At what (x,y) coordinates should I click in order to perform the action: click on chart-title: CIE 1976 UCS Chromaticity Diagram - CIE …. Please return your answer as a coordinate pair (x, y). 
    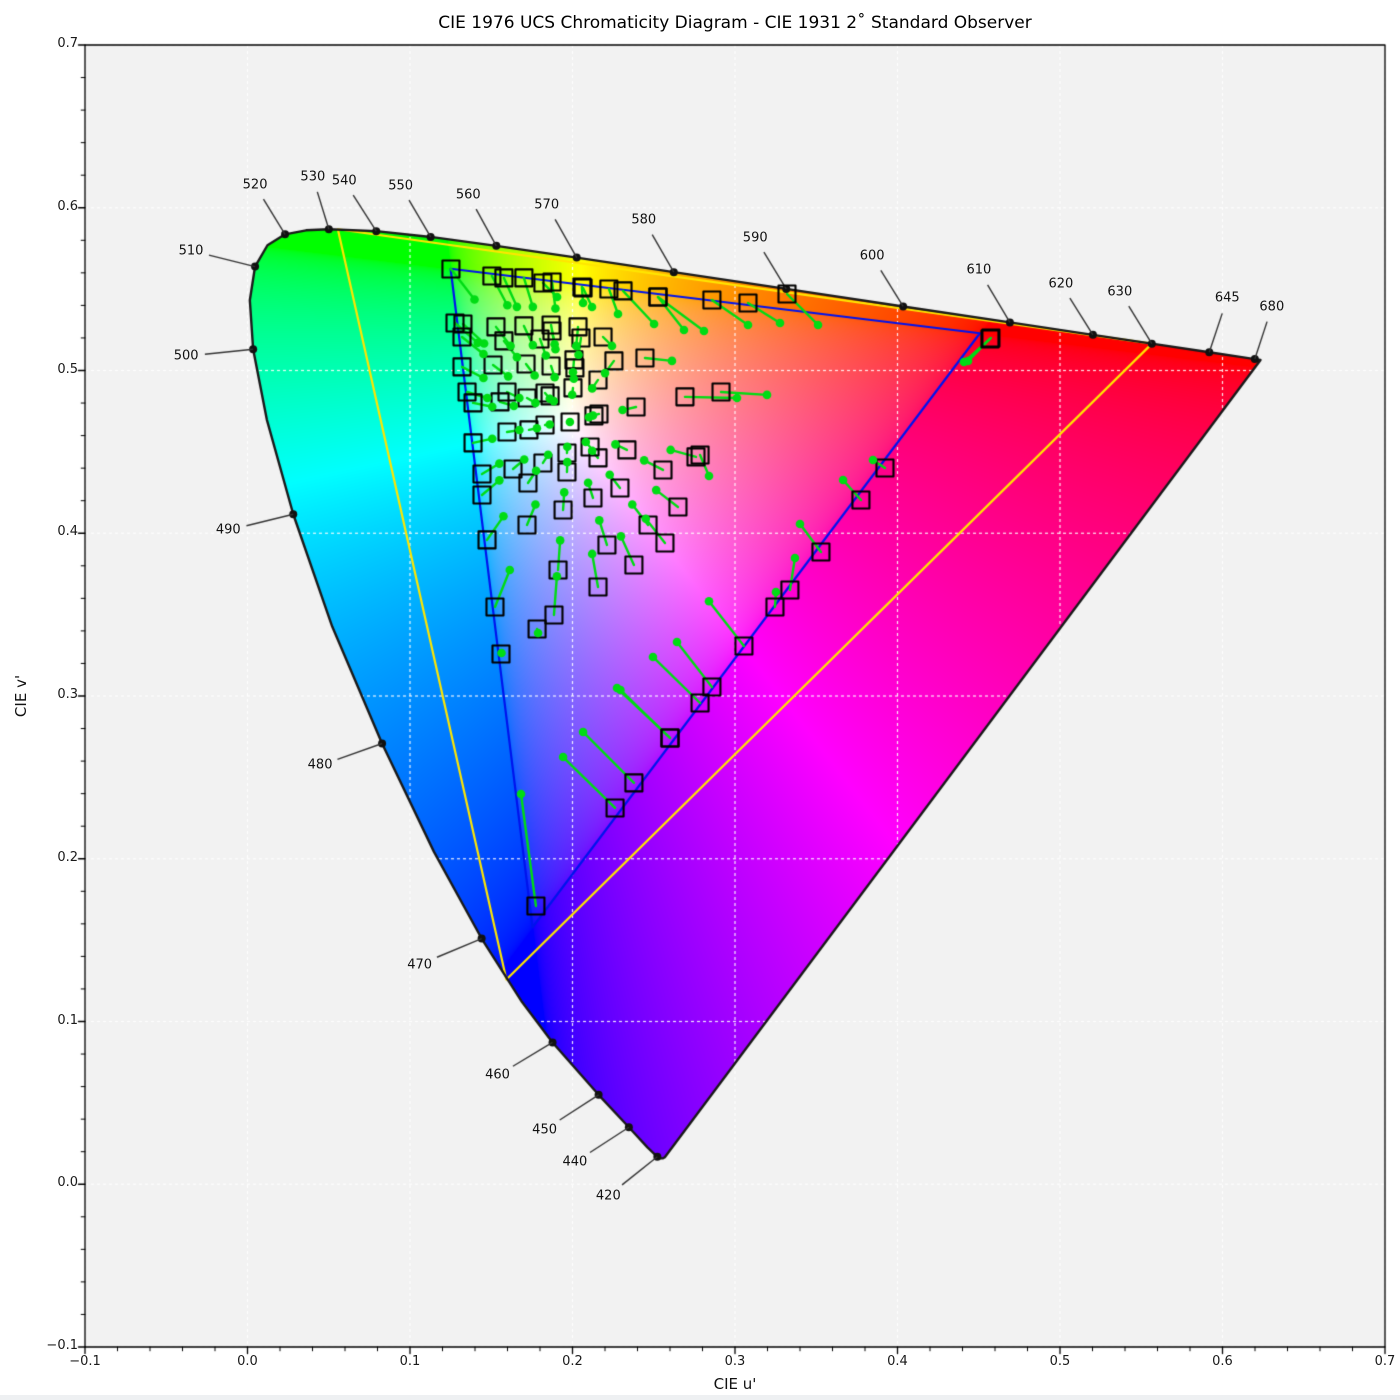
    Looking at the image, I should click on (735, 23).